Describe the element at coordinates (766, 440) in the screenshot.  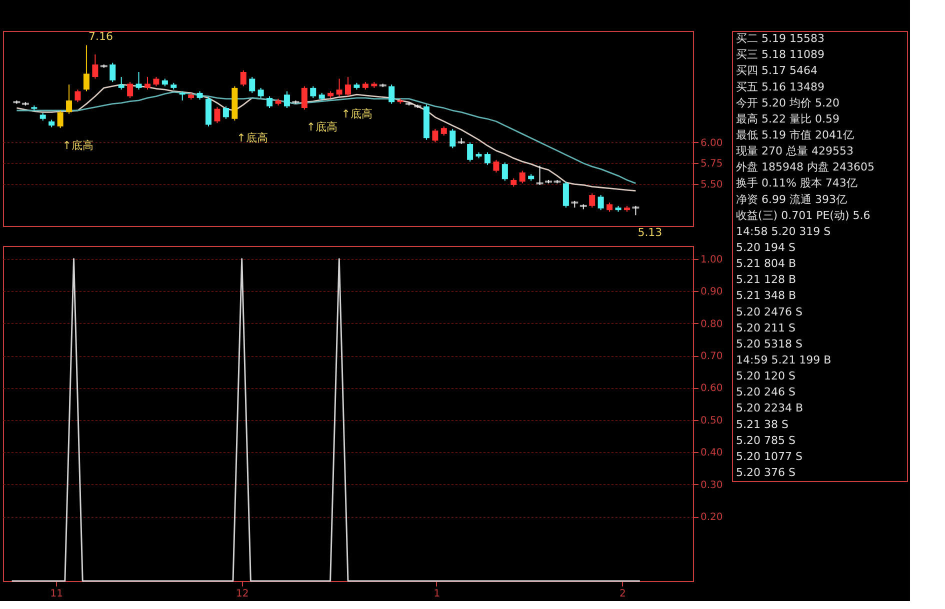
I see `text: 5.20 785 S` at that location.